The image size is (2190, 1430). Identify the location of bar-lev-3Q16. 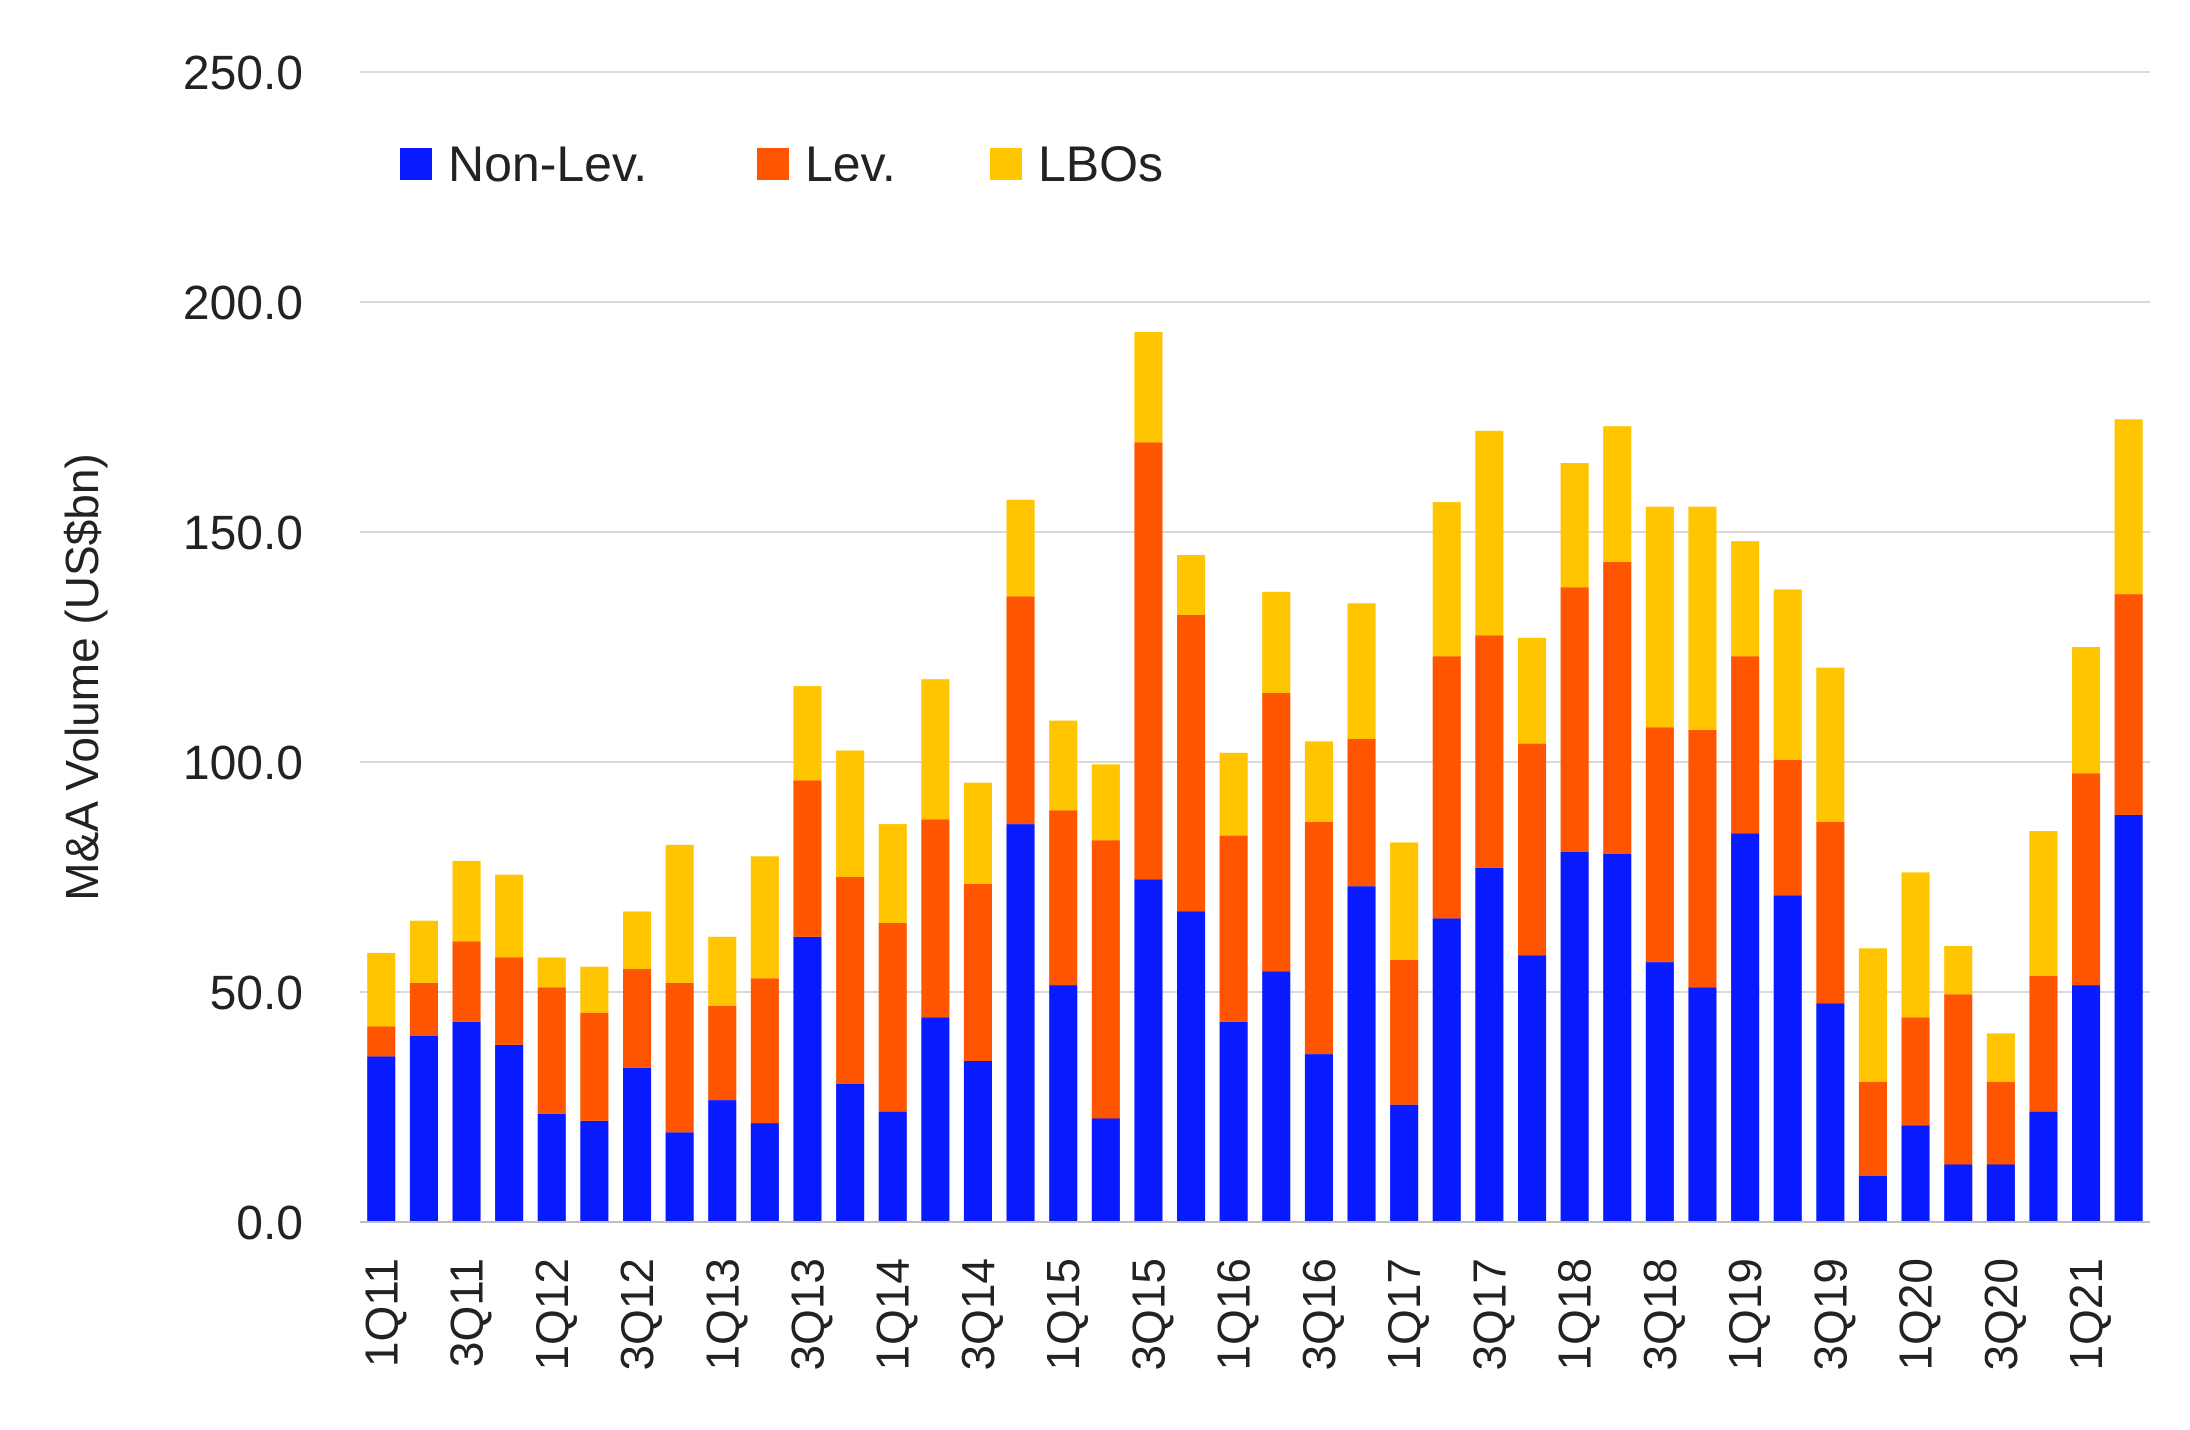
(1318, 938).